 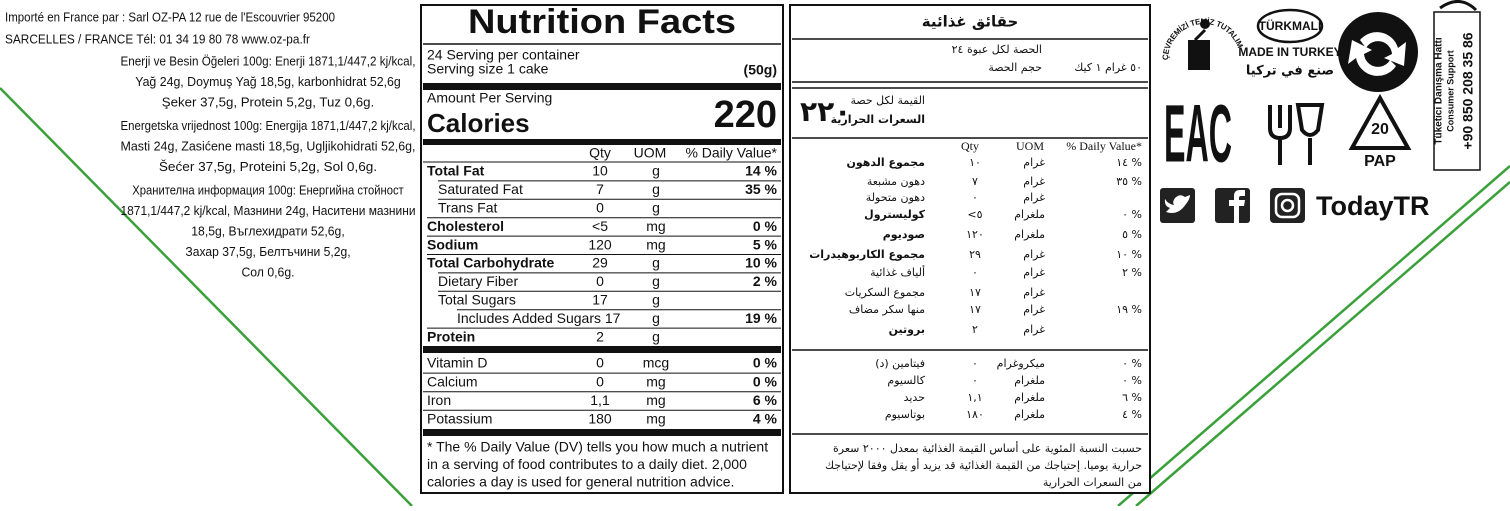 What do you see at coordinates (970, 22) in the screenshot?
I see `nutrition-title-ar: حقائق غذائية` at bounding box center [970, 22].